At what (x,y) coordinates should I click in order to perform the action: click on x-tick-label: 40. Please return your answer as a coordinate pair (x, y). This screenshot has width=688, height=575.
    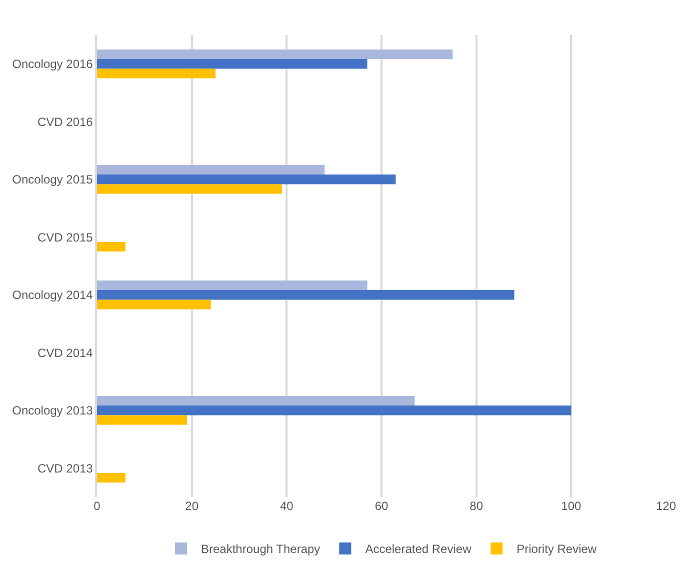
    Looking at the image, I should click on (287, 506).